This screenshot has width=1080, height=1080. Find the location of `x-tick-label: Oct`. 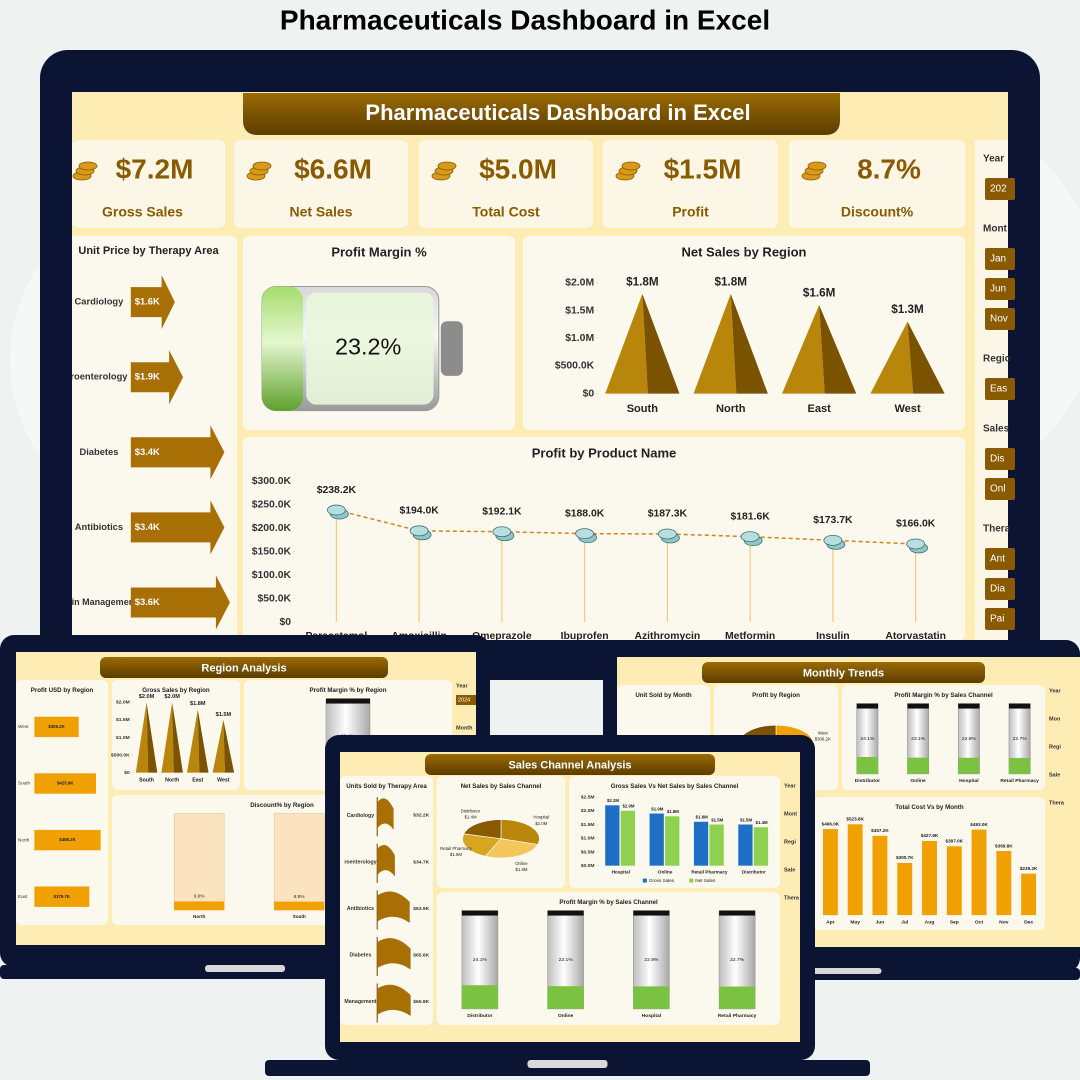

x-tick-label: Oct is located at coordinates (979, 922).